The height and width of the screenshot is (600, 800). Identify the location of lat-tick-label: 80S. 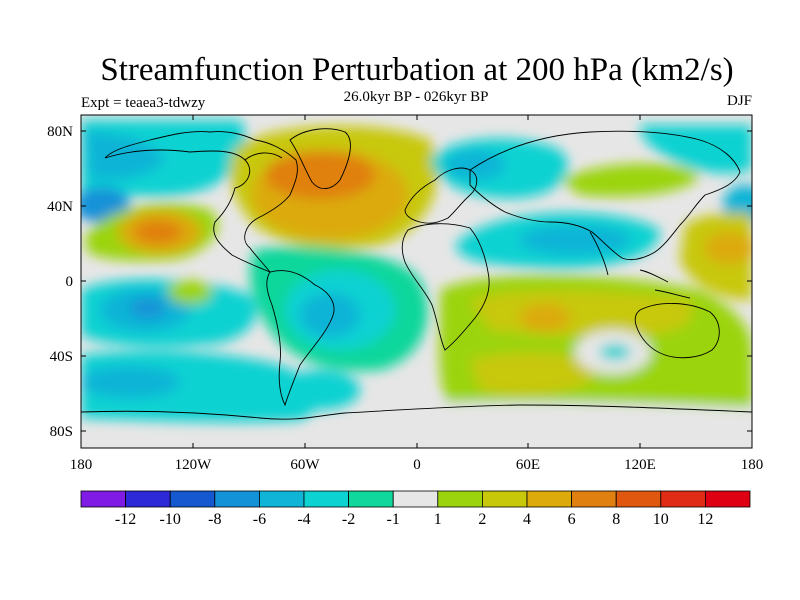
(61, 432).